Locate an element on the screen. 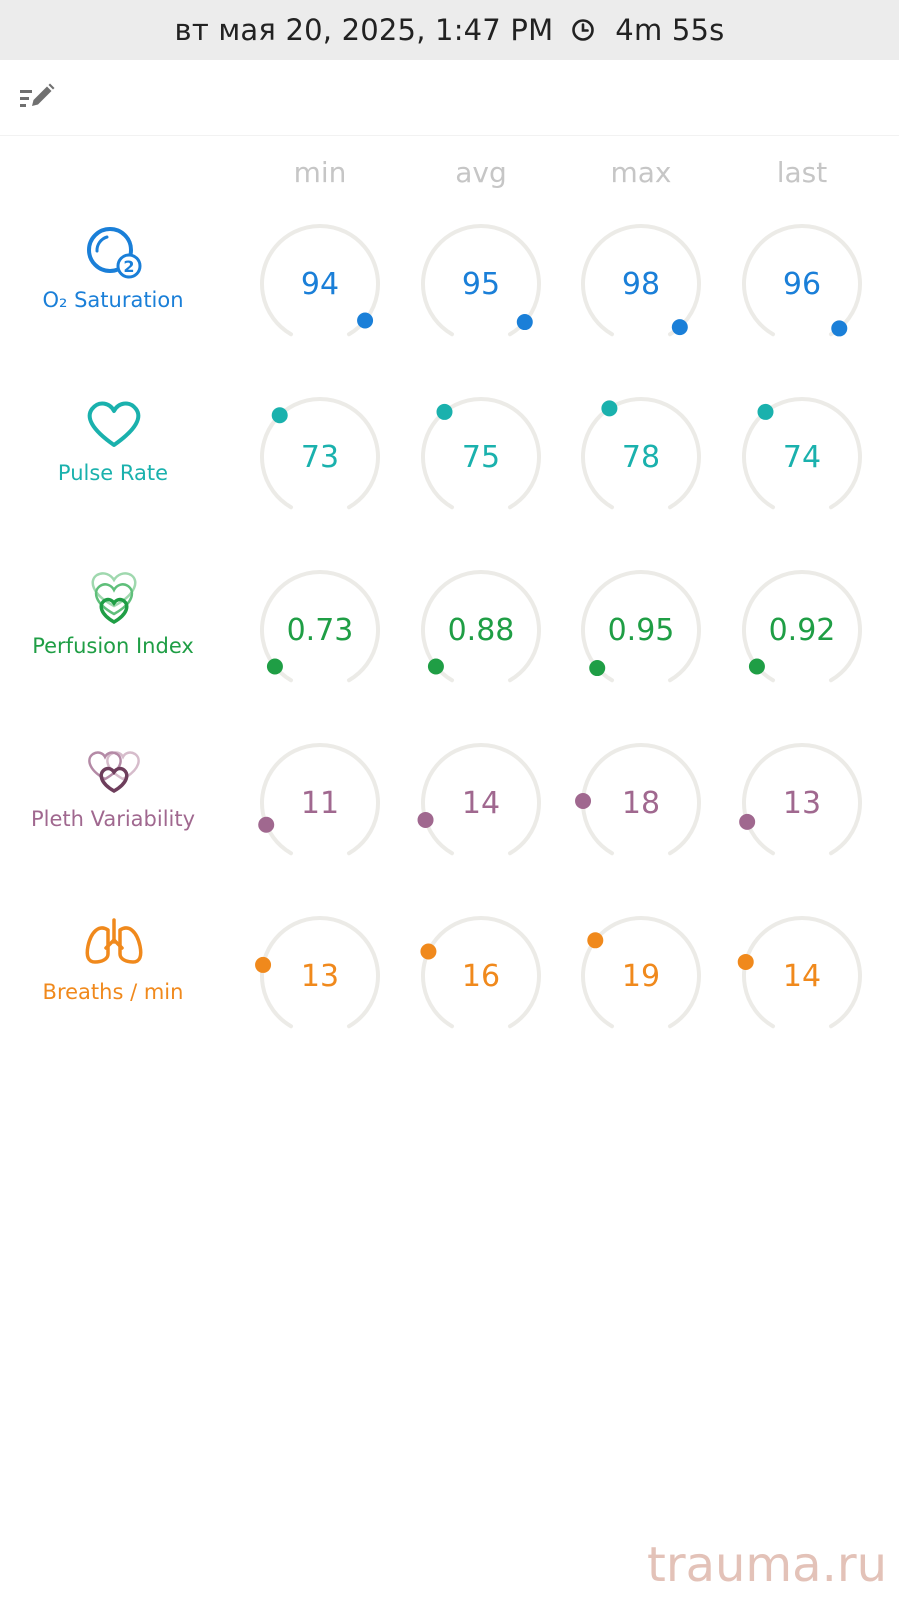 Image resolution: width=899 pixels, height=1599 pixels. watermark: trauma.ru is located at coordinates (767, 1565).